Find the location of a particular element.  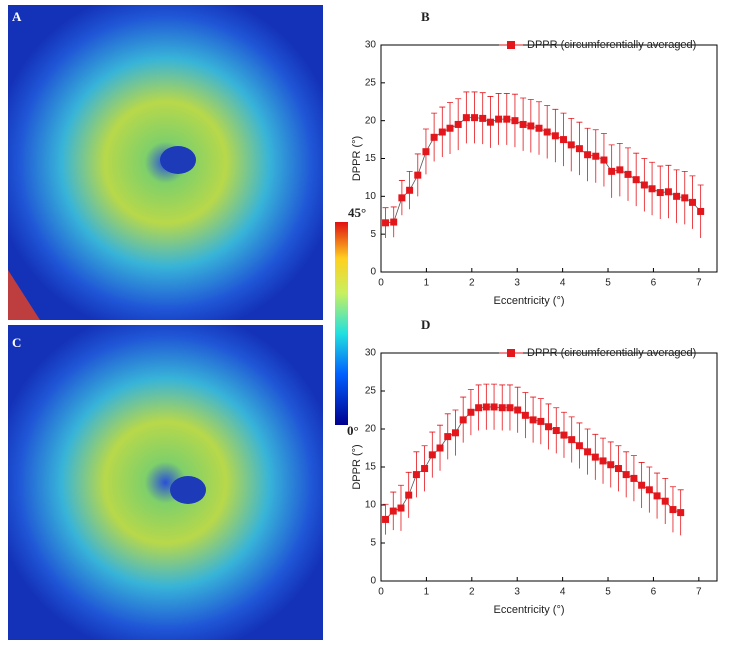

panel-letter: A is located at coordinates (17, 16).